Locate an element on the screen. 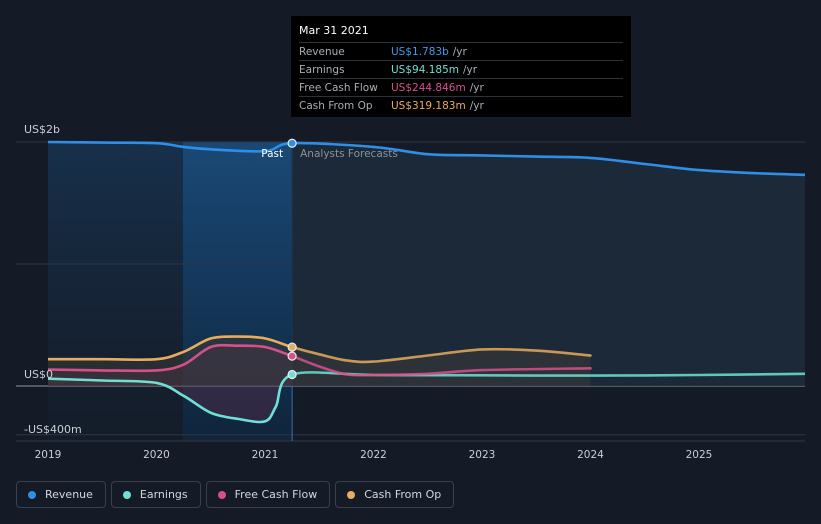 This screenshot has width=821, height=524. tooltip-value: US$244.846m is located at coordinates (428, 87).